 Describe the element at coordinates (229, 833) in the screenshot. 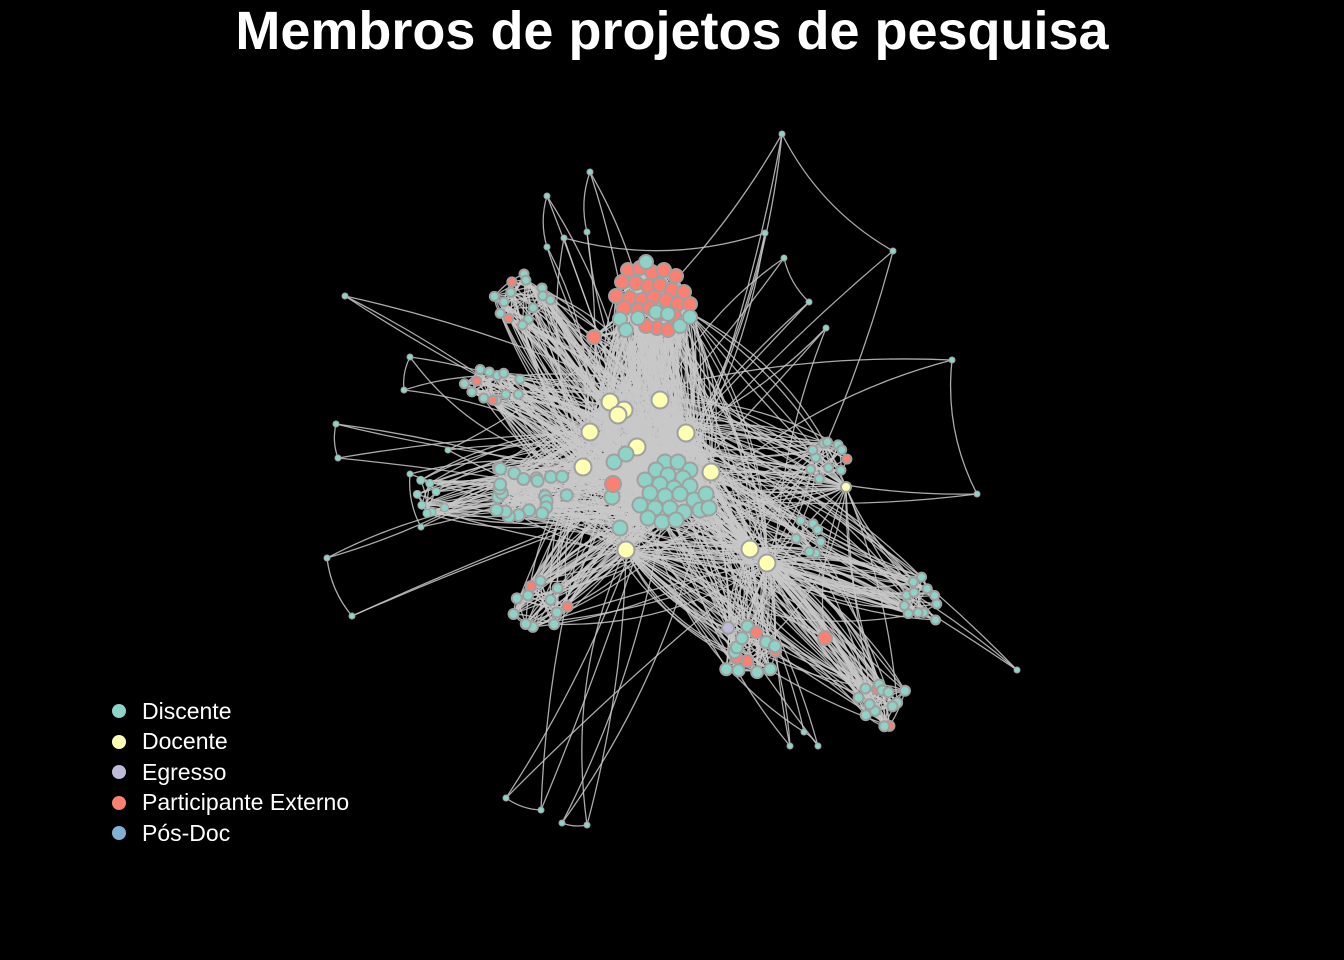

I see `legend-item-pos-doc: Pós-Doc` at that location.